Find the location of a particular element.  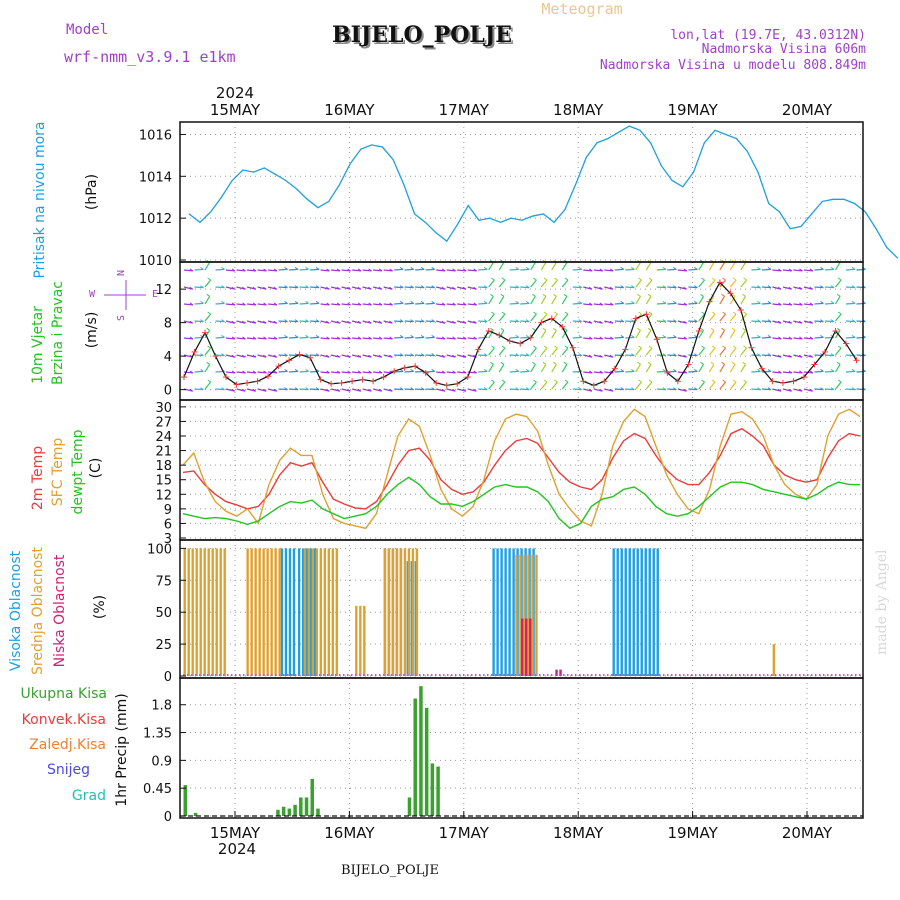

temperature-ytick-label: 12 is located at coordinates (163, 495).